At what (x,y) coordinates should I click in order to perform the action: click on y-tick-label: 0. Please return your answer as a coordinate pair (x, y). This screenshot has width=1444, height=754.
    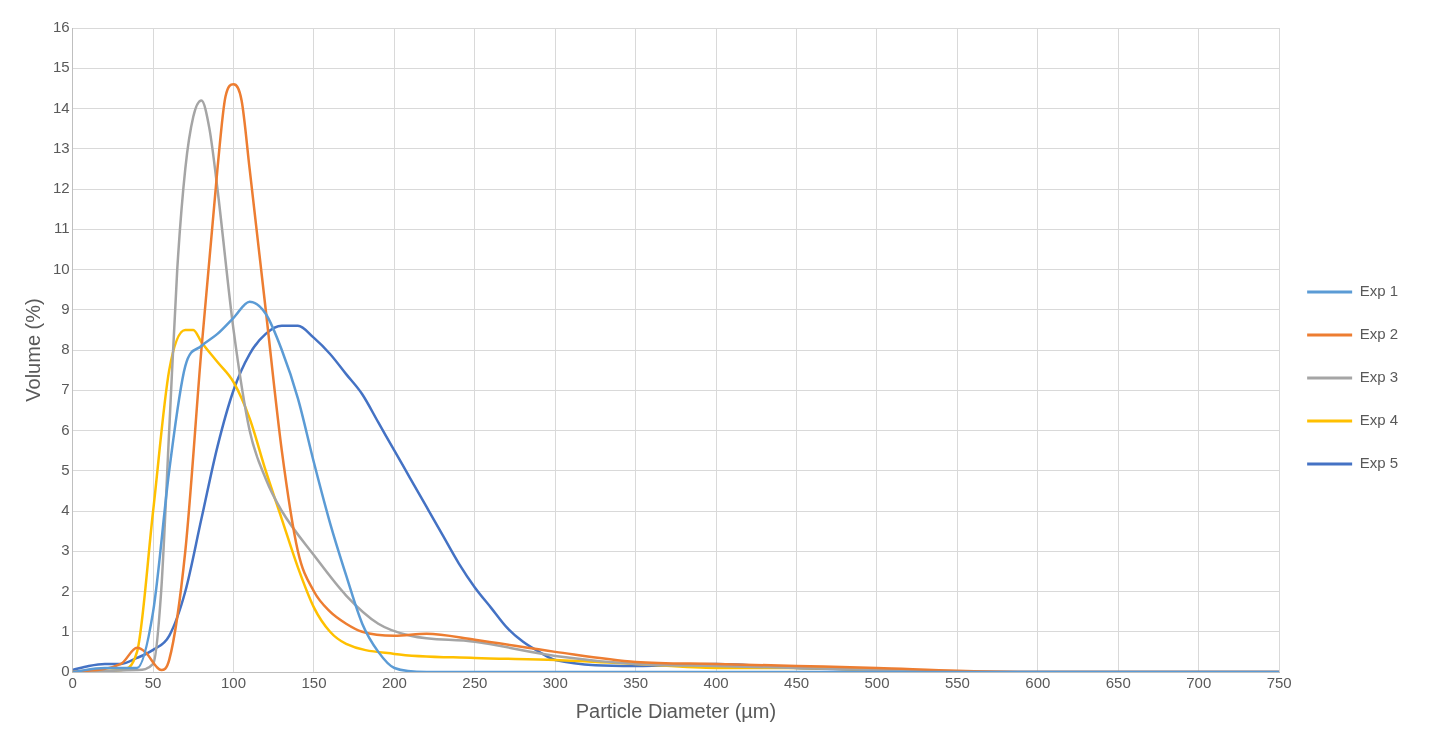
    Looking at the image, I should click on (65, 671).